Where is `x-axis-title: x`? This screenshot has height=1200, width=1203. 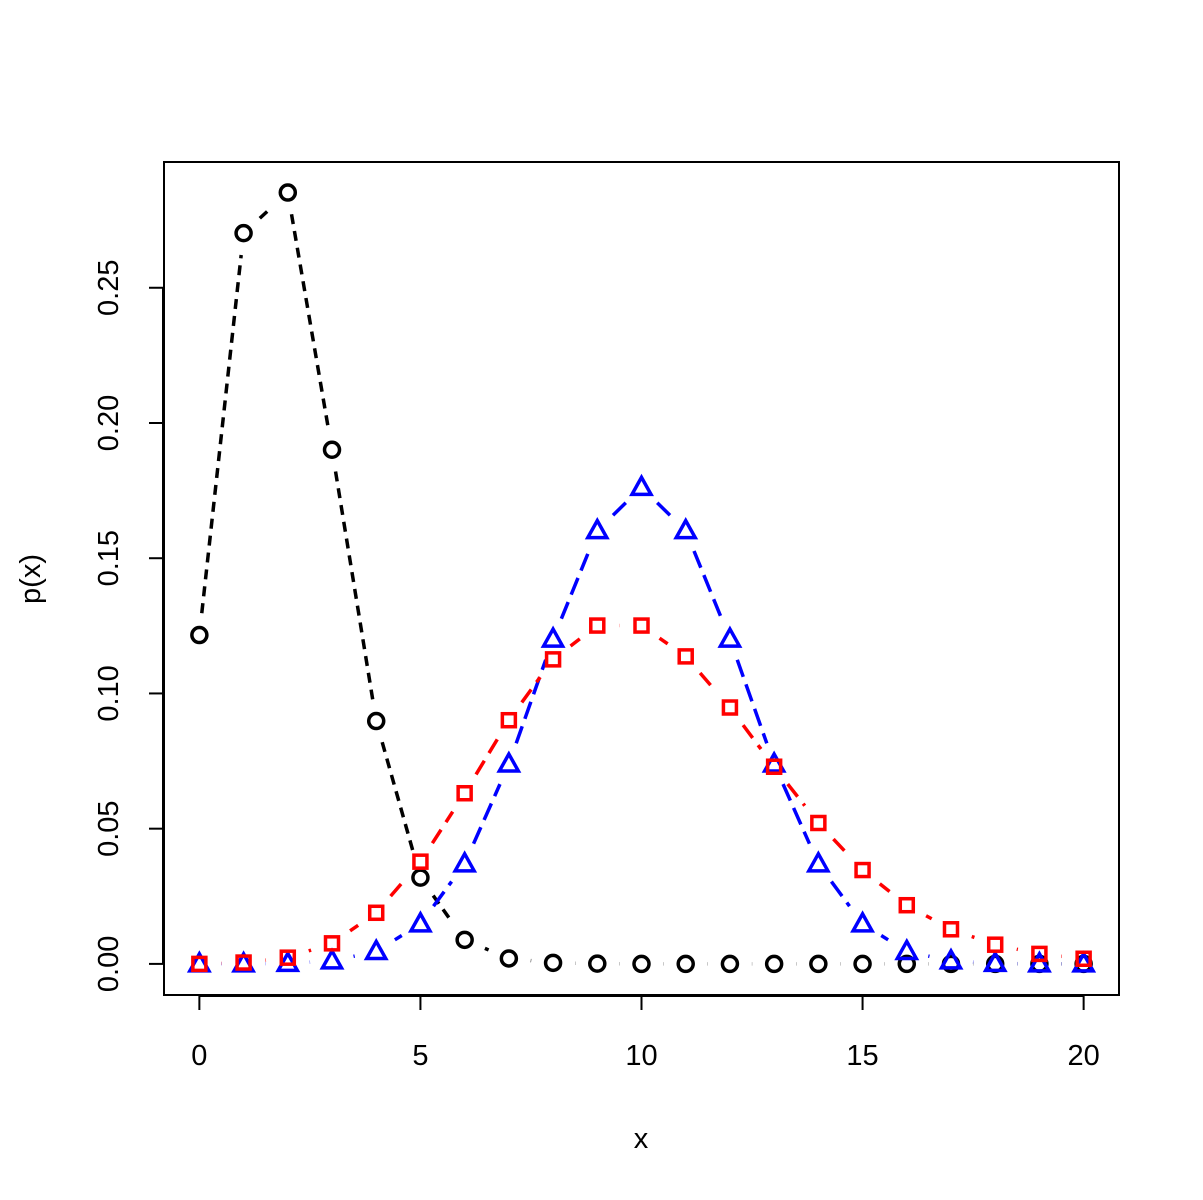 x-axis-title: x is located at coordinates (641, 1139).